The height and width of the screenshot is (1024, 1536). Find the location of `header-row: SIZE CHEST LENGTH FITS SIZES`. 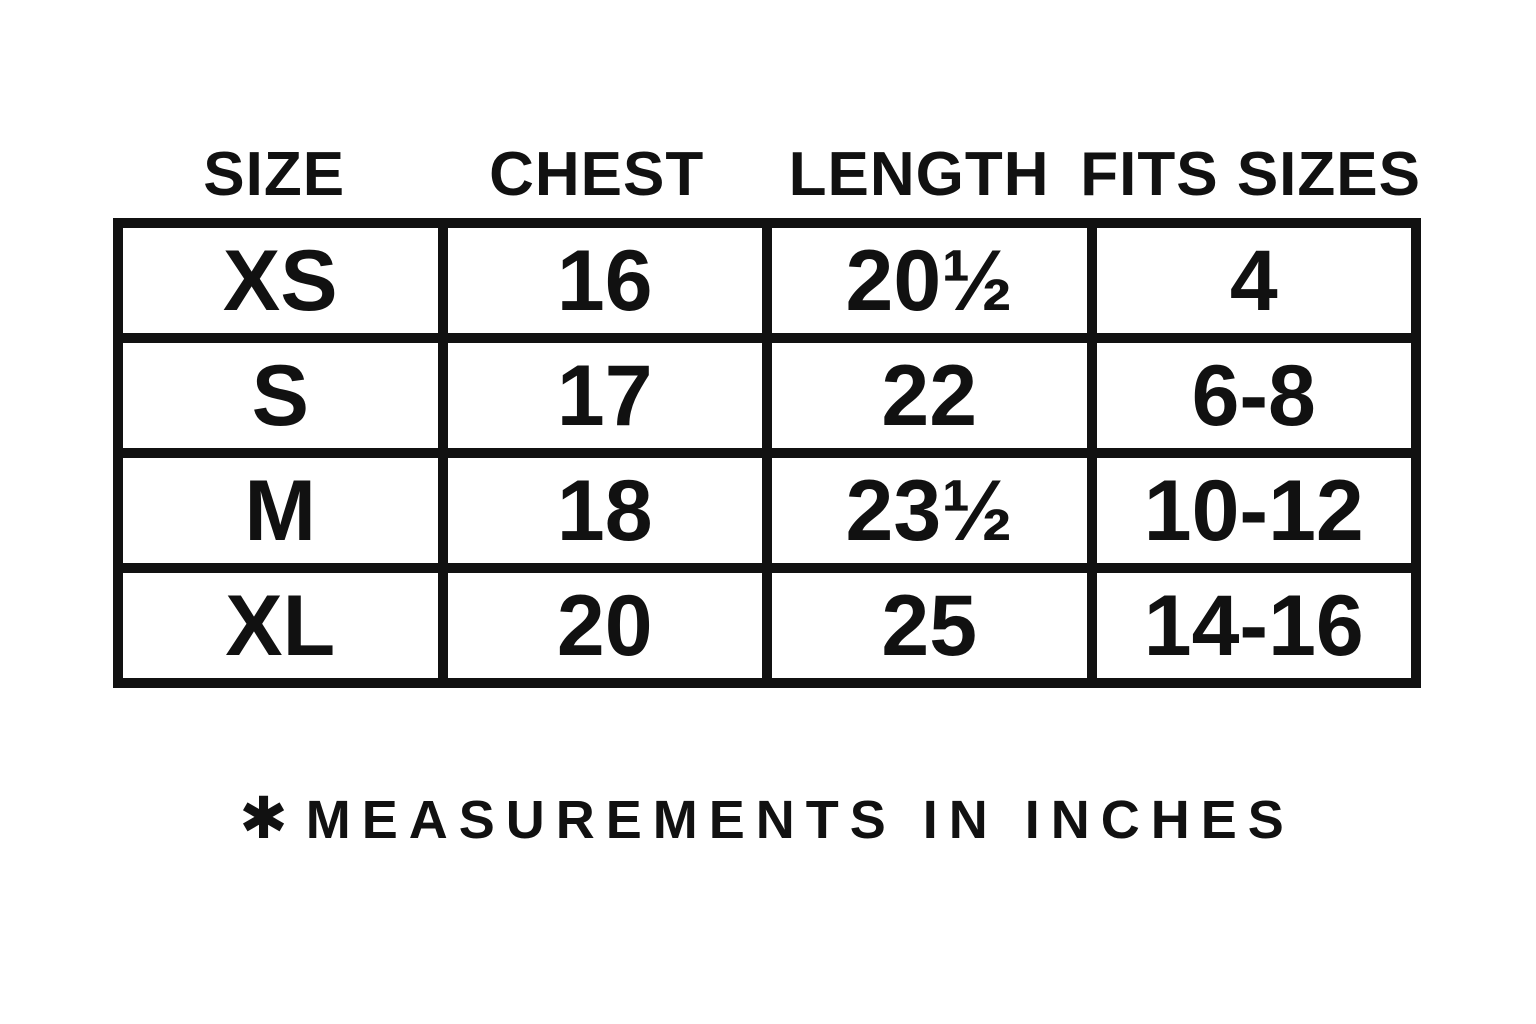

header-row: SIZE CHEST LENGTH FITS SIZES is located at coordinates (767, 167).